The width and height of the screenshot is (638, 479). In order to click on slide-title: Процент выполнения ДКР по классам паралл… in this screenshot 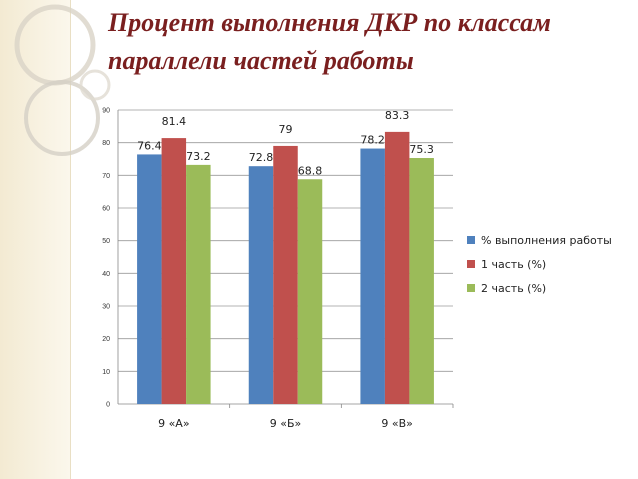, I will do `click(368, 42)`.